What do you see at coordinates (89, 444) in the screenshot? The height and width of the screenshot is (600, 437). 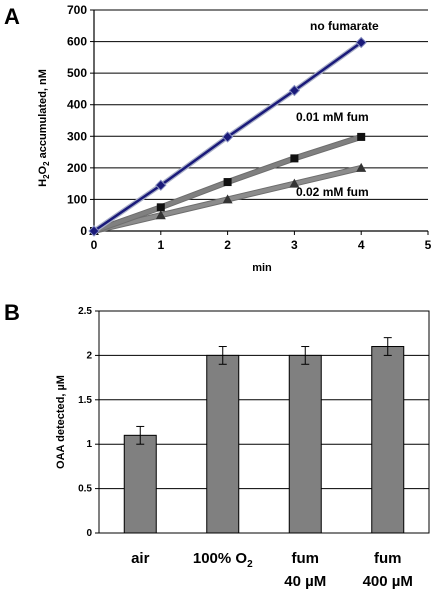 I see `y-tick-label: 1` at bounding box center [89, 444].